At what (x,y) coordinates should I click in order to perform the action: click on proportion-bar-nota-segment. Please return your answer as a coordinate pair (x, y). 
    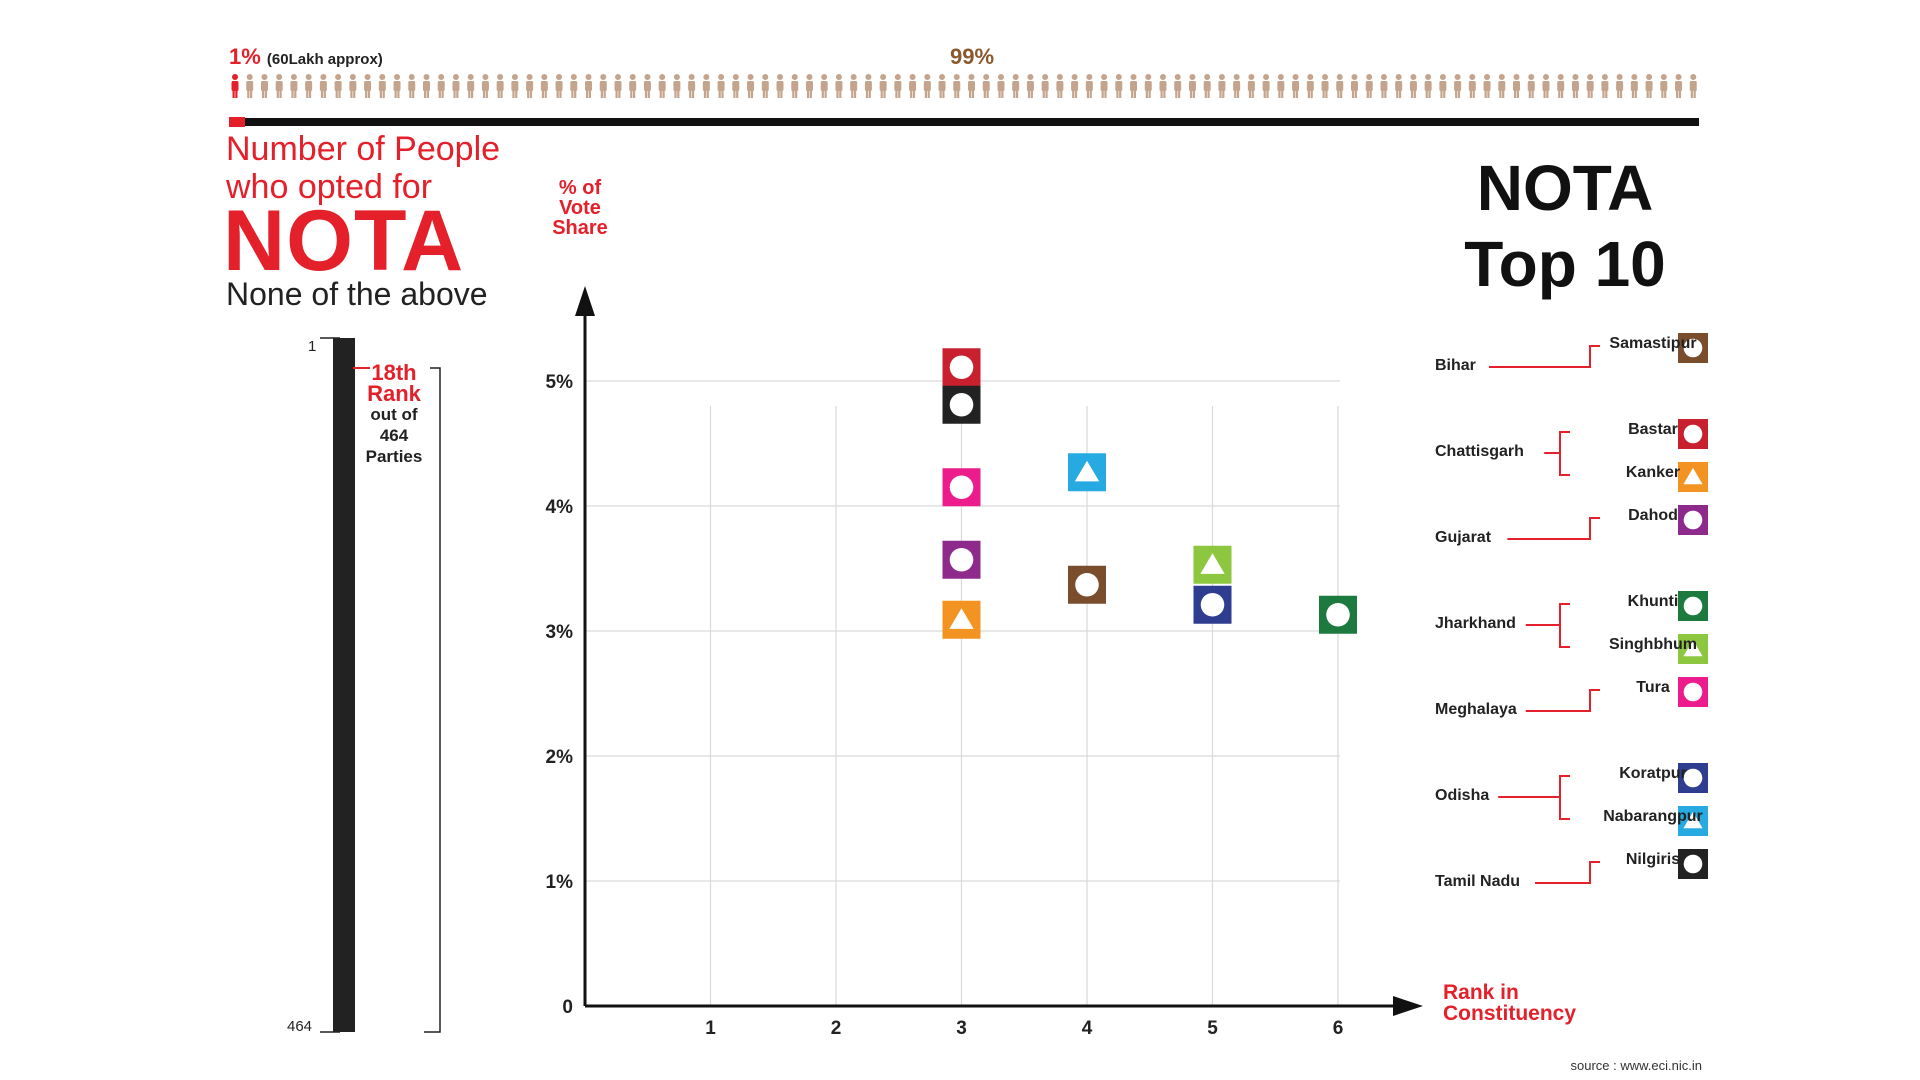
    Looking at the image, I should click on (237, 122).